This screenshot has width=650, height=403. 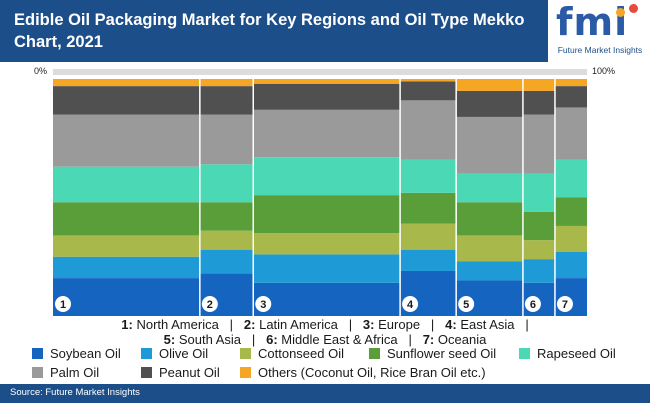 I want to click on bar-segment-col6-series2, so click(x=538, y=271).